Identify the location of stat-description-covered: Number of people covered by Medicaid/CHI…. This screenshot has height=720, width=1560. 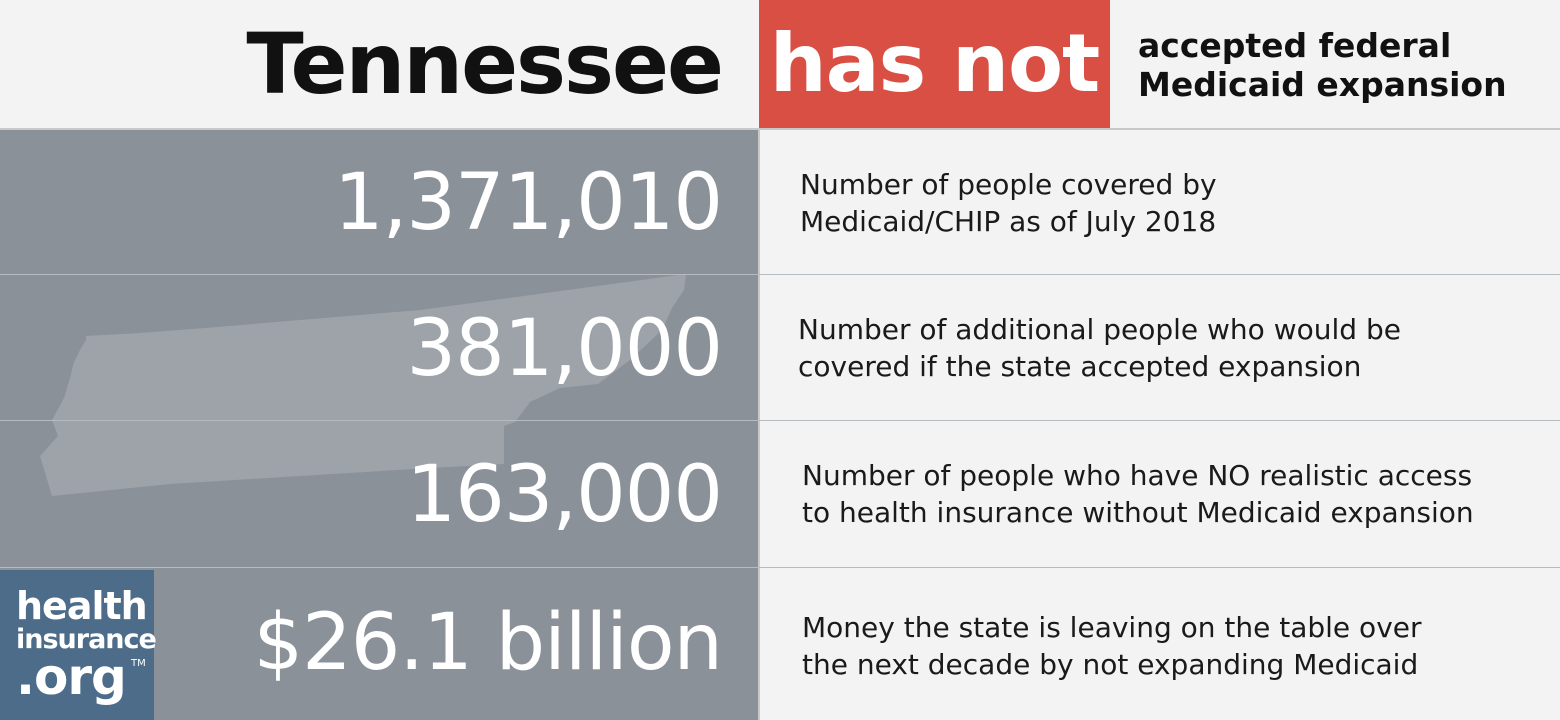
(1160, 203).